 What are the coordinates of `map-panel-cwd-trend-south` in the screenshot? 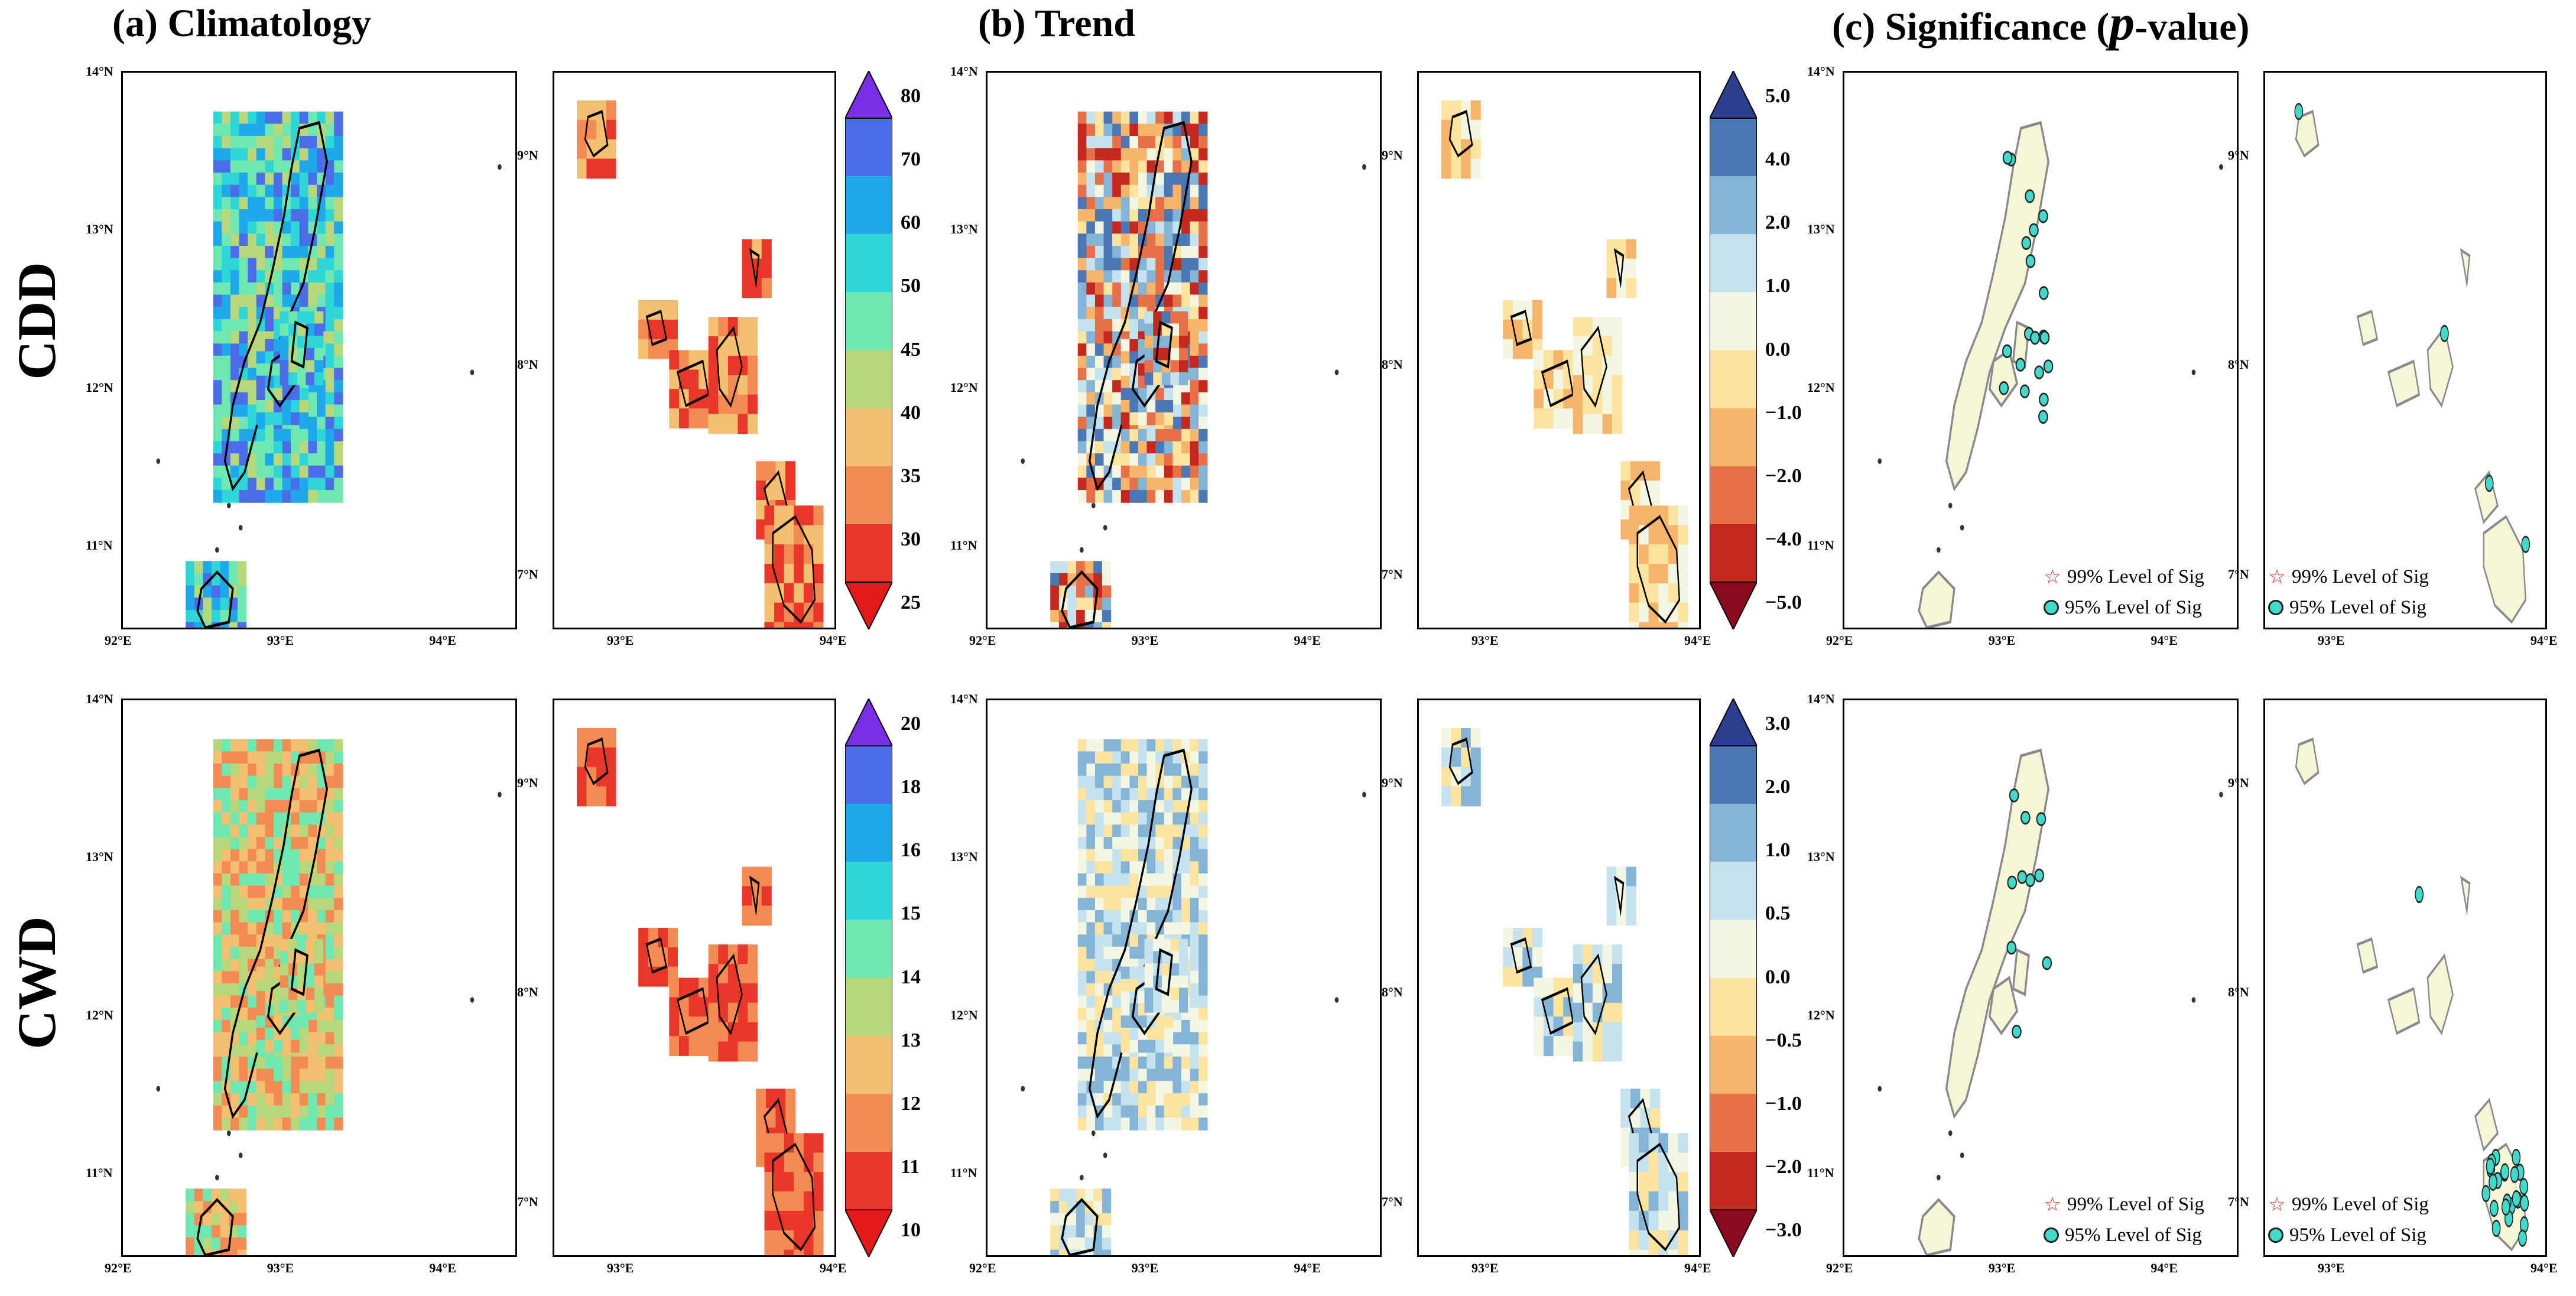 It's located at (1559, 978).